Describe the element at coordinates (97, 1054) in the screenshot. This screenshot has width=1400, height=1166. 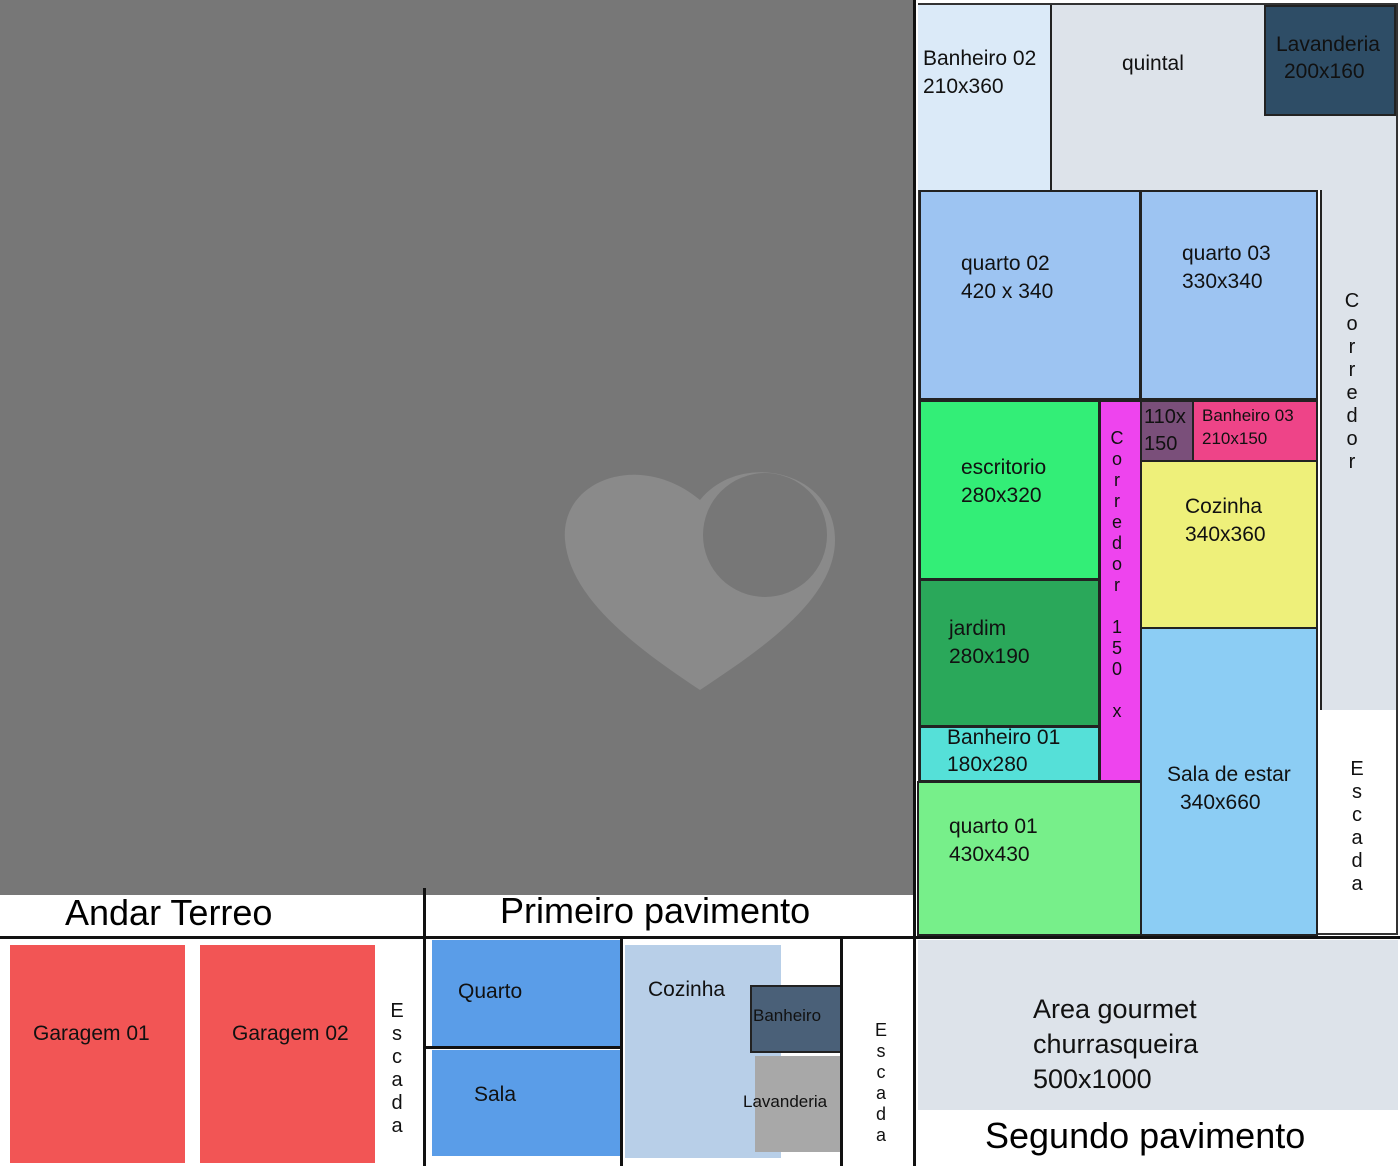
I see `room: Garagem 01` at that location.